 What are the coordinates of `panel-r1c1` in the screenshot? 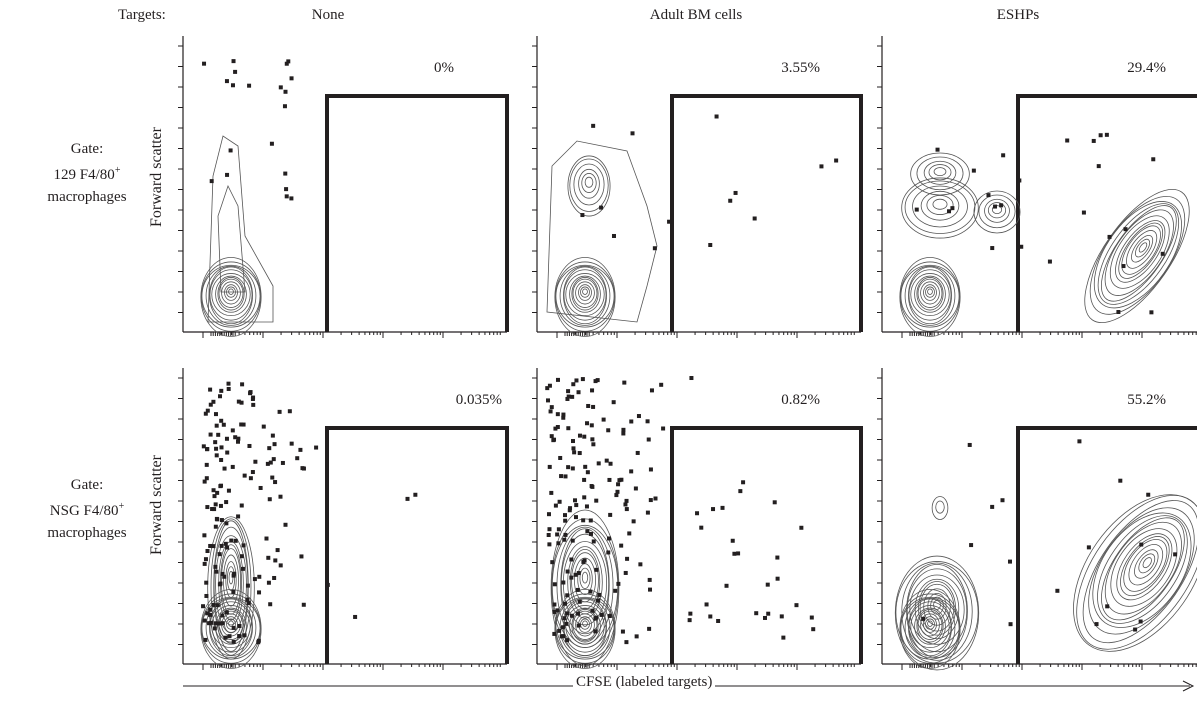 It's located at (343, 187).